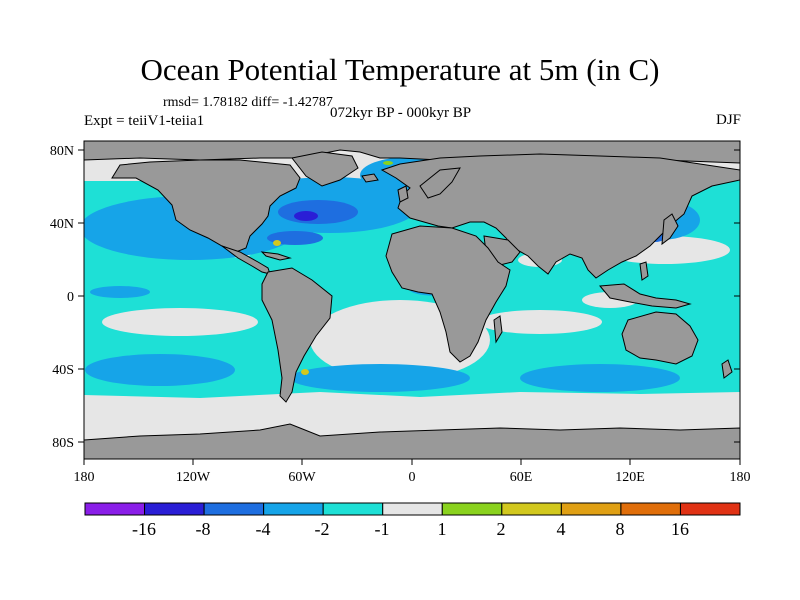 The image size is (800, 600). I want to click on lat-tick-label: 0, so click(70, 297).